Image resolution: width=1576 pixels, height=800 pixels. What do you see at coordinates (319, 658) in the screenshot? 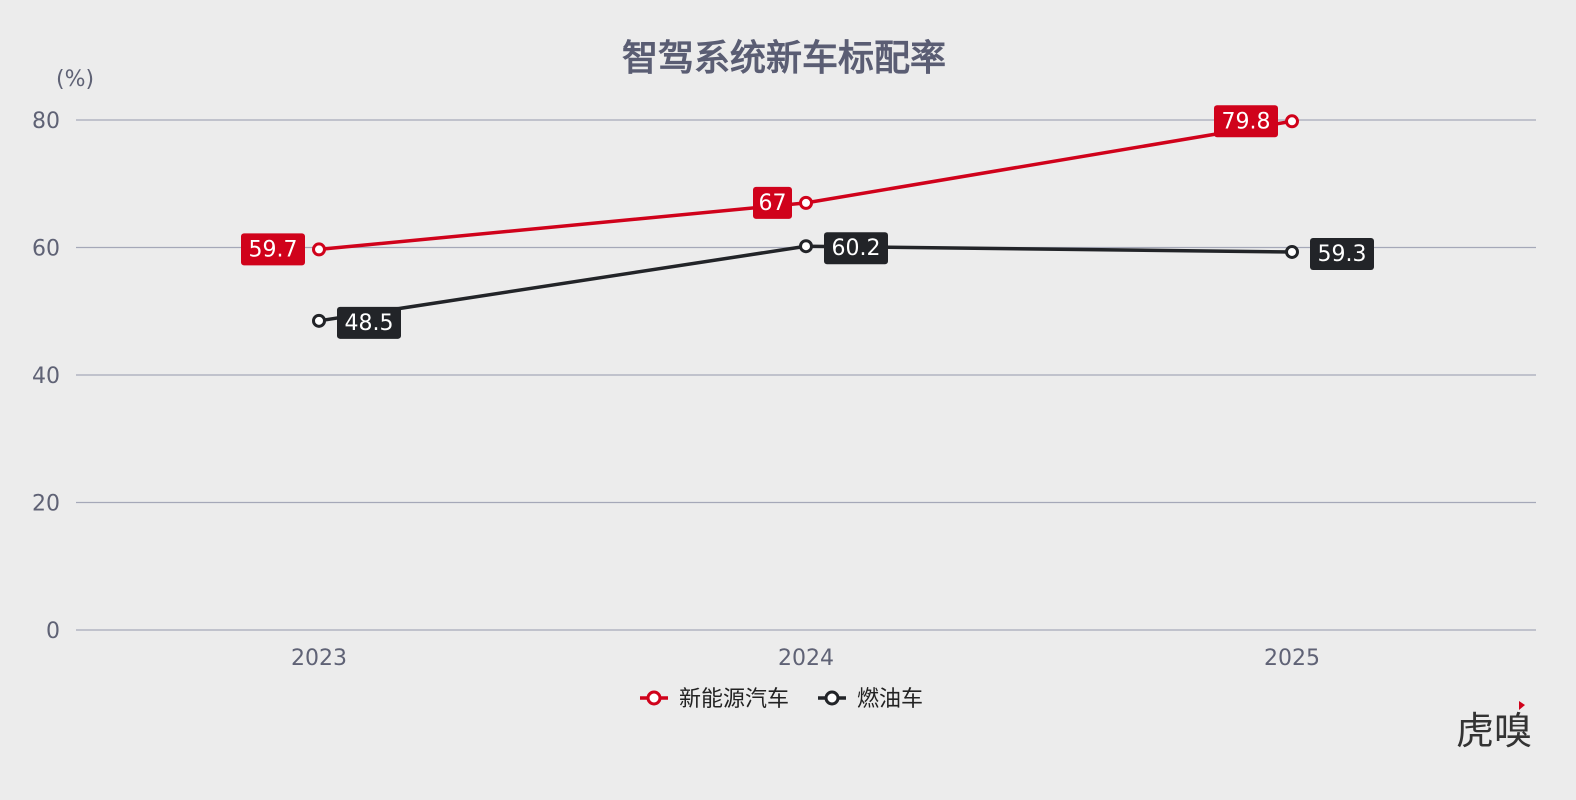
I see `x-tick-label: 2023` at bounding box center [319, 658].